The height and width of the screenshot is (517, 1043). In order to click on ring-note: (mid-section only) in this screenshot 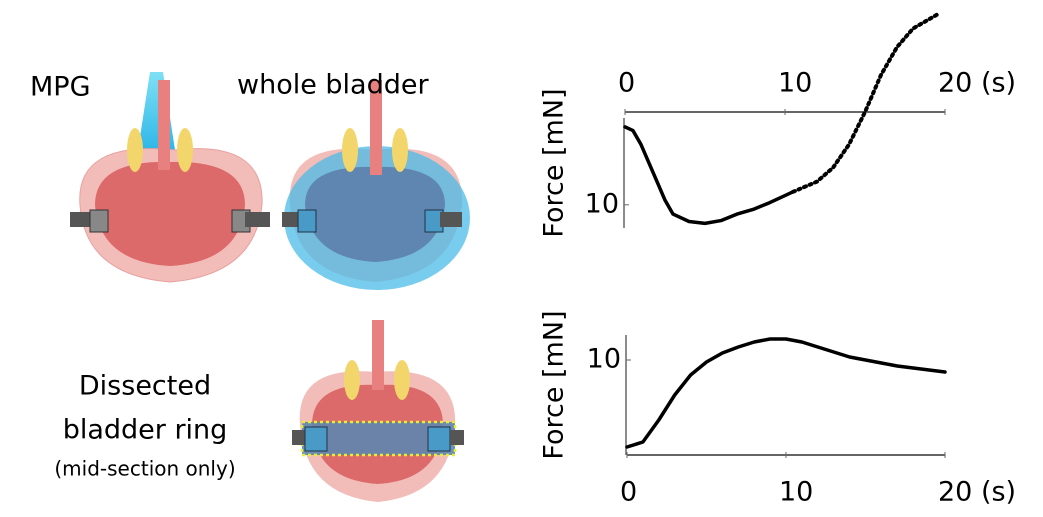, I will do `click(144, 469)`.